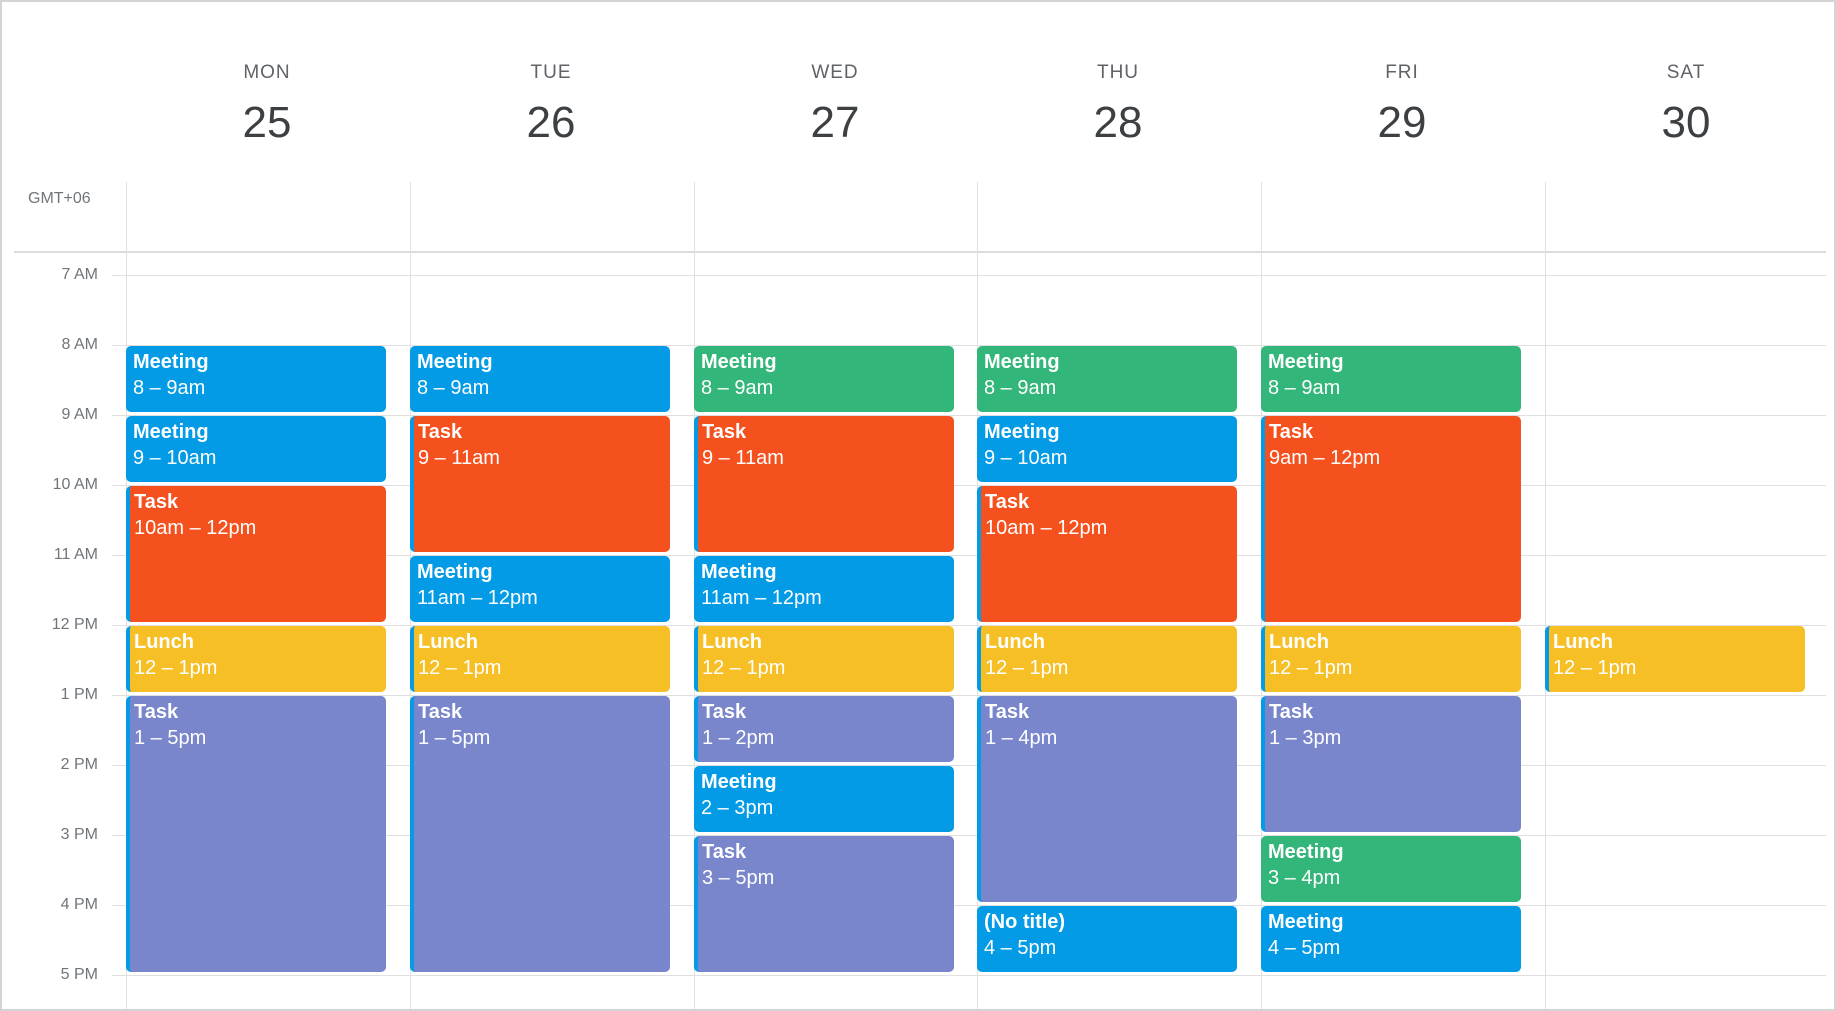  What do you see at coordinates (1686, 122) in the screenshot?
I see `day-date: 30` at bounding box center [1686, 122].